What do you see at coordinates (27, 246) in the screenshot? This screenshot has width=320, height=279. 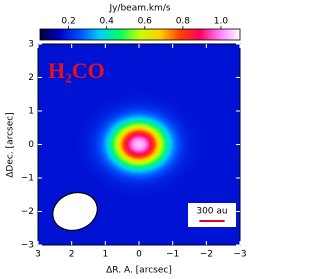 I see `y-tick-label: −3` at bounding box center [27, 246].